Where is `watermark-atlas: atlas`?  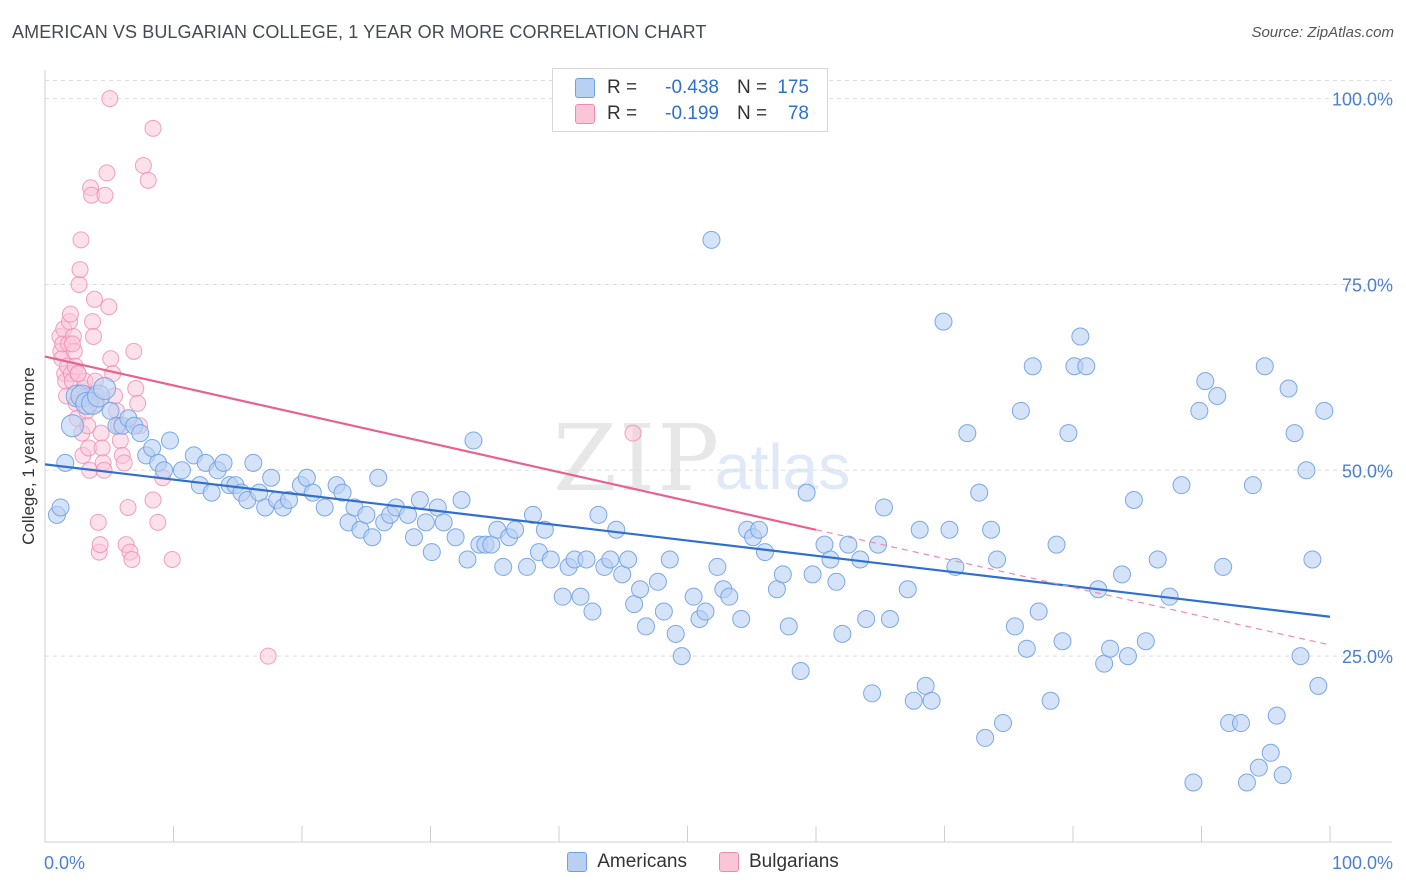 watermark-atlas: atlas is located at coordinates (783, 467).